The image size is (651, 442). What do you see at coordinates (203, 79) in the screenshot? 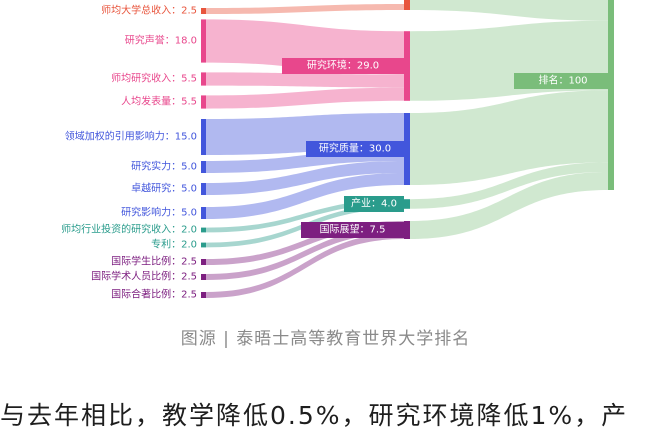
I see `sankey-node-bar-research_income` at bounding box center [203, 79].